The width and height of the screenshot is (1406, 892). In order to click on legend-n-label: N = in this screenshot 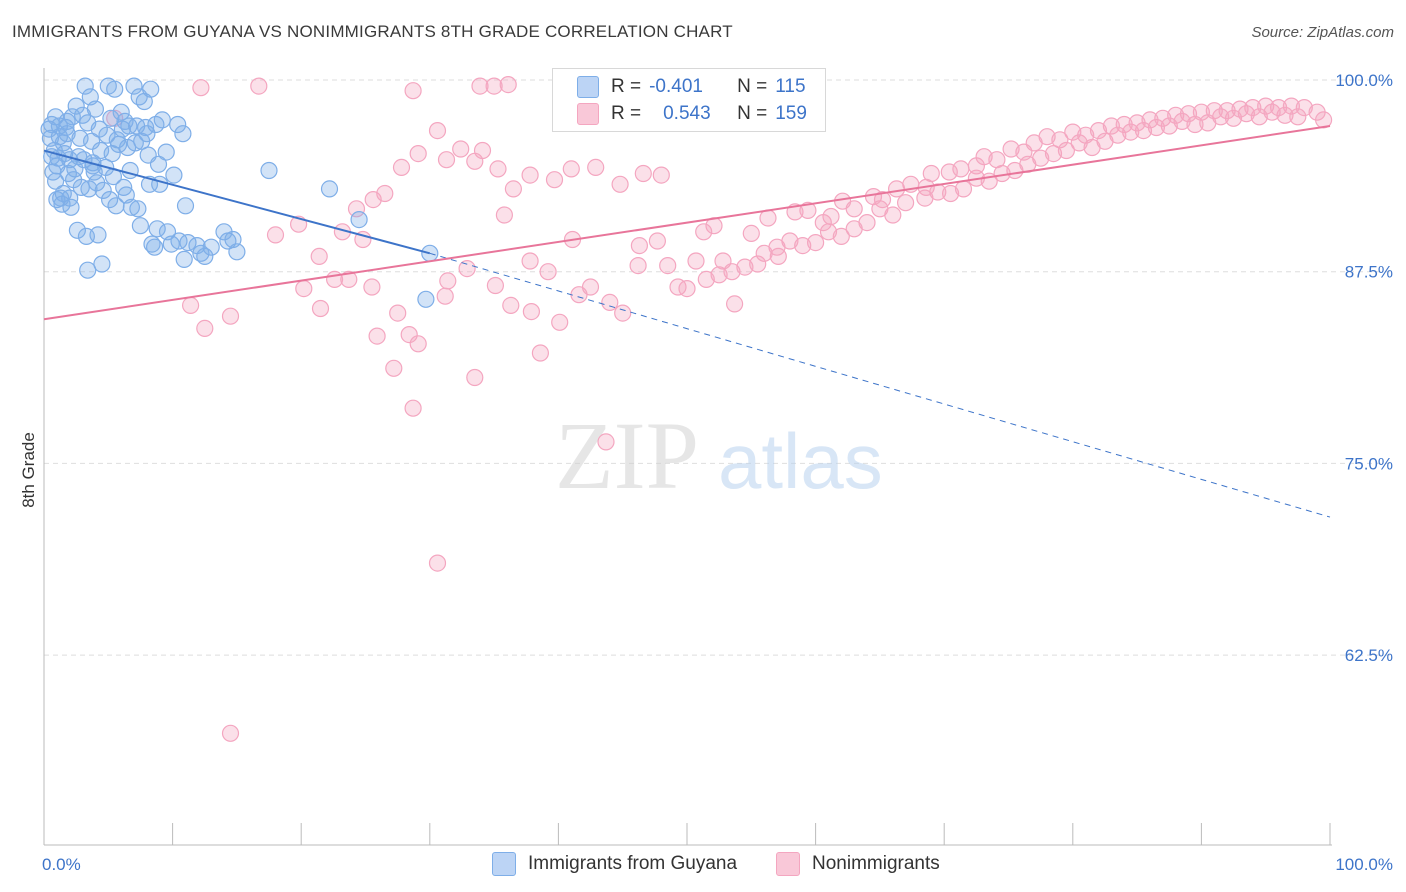, I will do `click(752, 86)`.